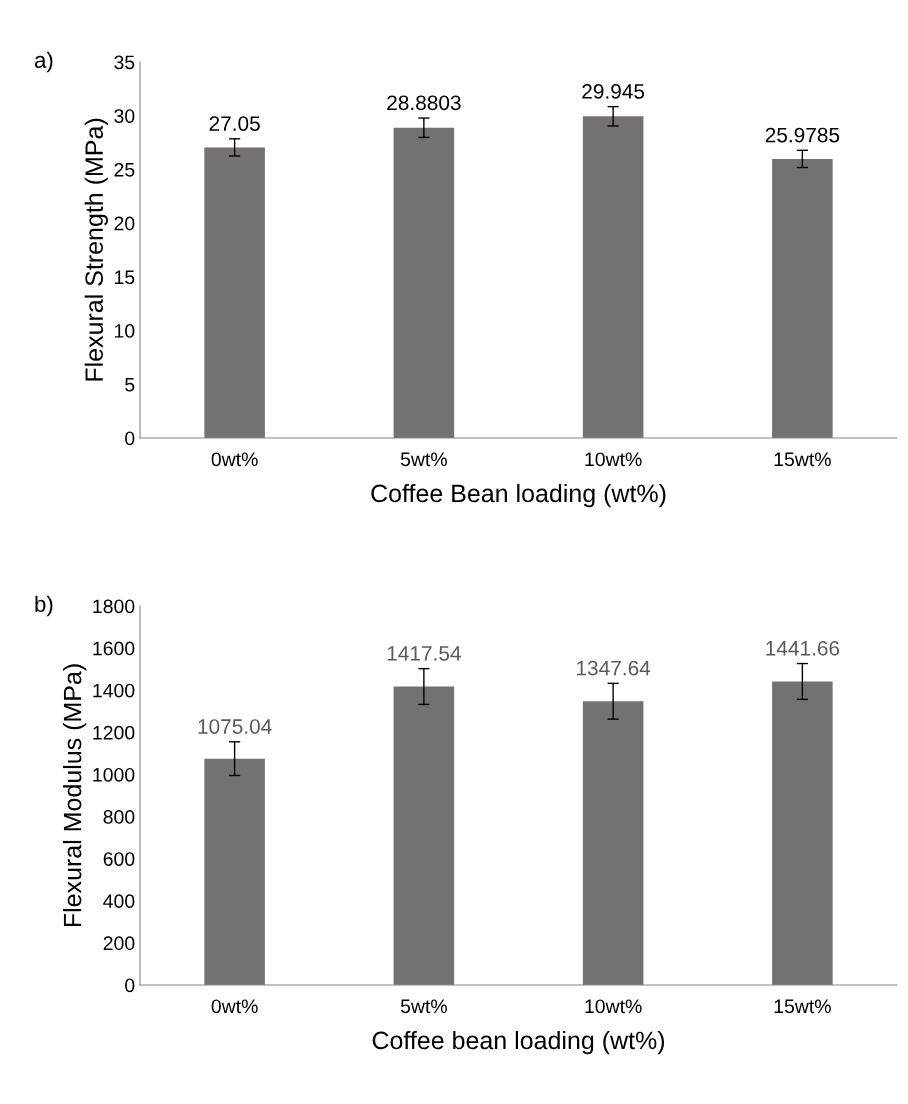  What do you see at coordinates (114, 690) in the screenshot?
I see `y-tick-label: 1400` at bounding box center [114, 690].